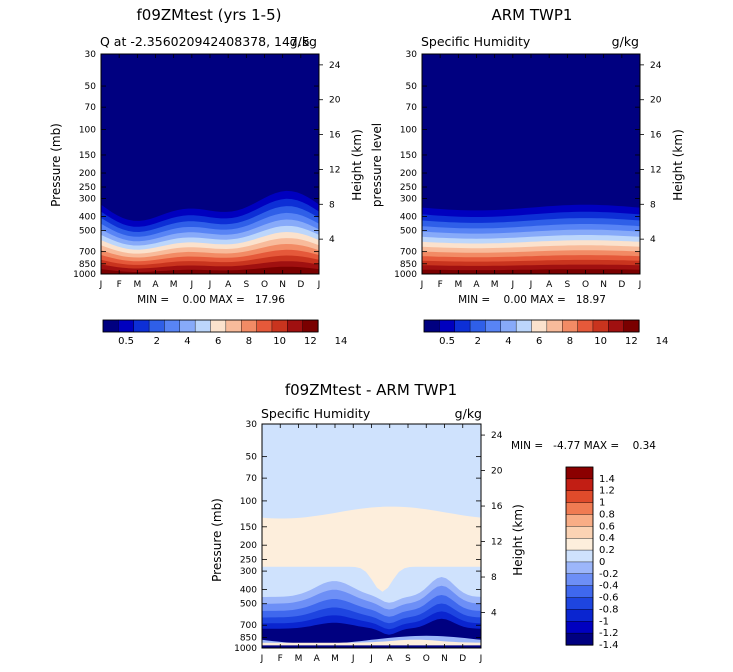 Image resolution: width=733 pixels, height=672 pixels. Describe the element at coordinates (609, 633) in the screenshot. I see `diff-colorbar-label: -1.2` at that location.